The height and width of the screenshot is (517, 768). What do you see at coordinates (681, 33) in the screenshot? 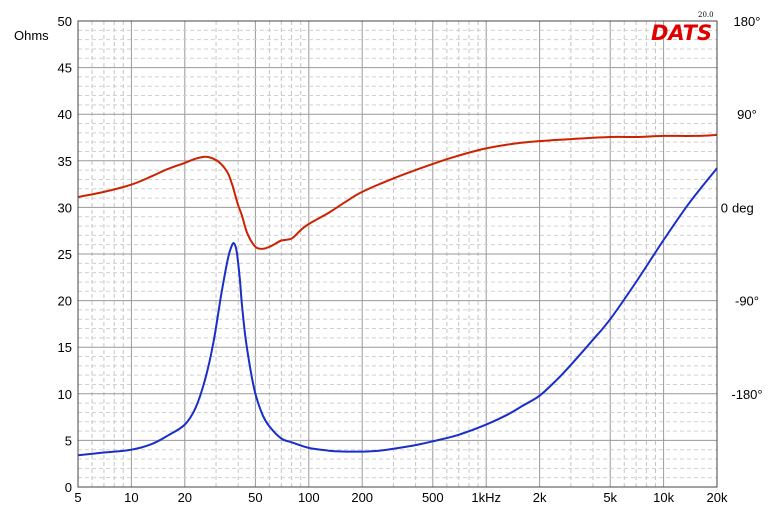
I see `dats-logo: DATS` at bounding box center [681, 33].